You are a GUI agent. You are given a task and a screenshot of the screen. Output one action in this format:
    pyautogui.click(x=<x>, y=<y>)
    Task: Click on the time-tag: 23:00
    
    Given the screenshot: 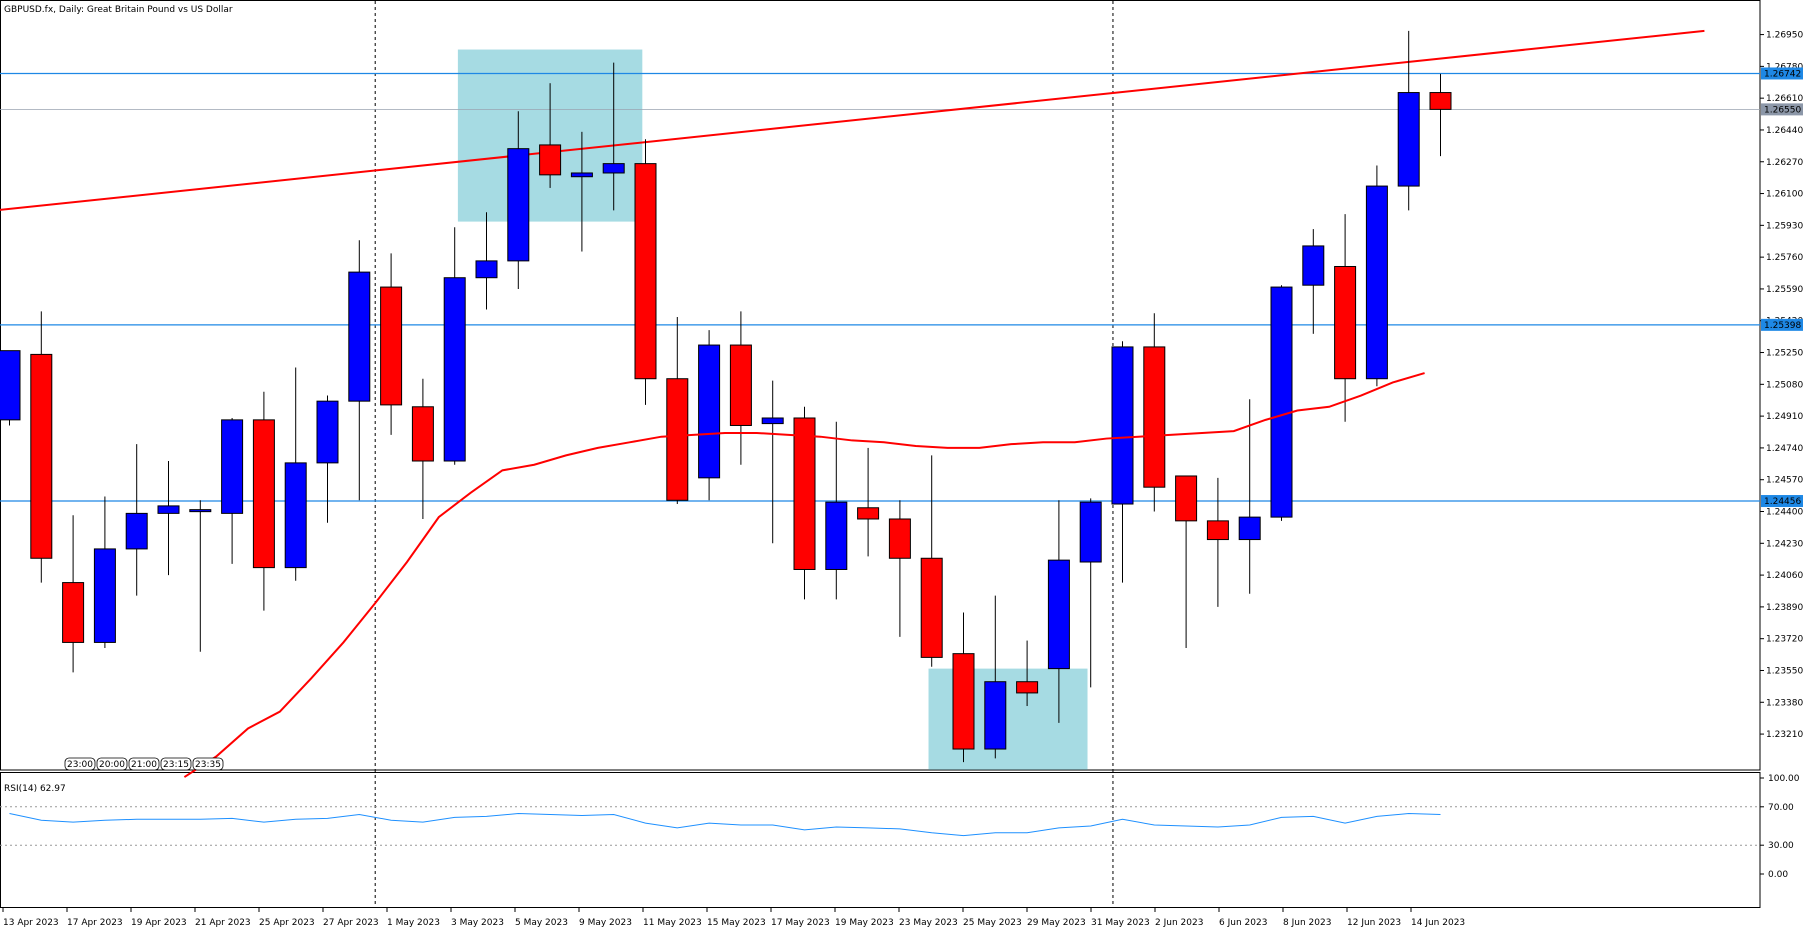 What is the action you would take?
    pyautogui.click(x=80, y=765)
    